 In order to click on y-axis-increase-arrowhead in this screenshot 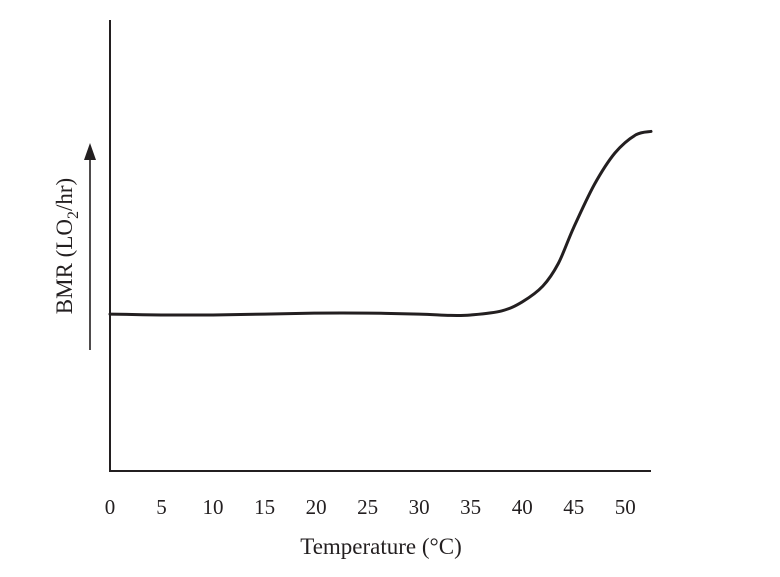, I will do `click(90, 151)`.